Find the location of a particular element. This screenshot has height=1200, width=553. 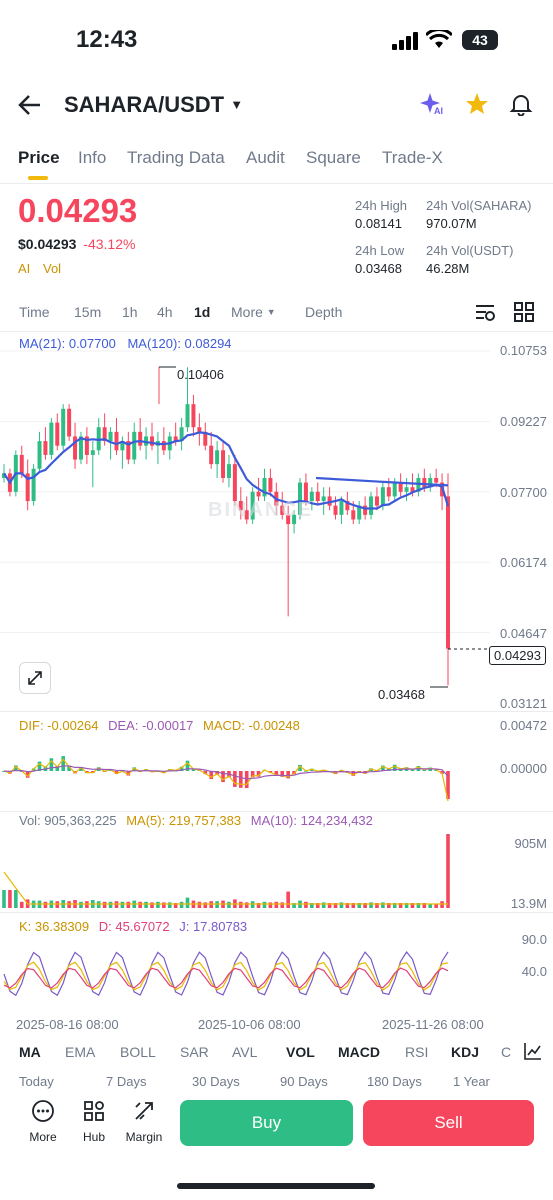

more-button: More is located at coordinates (43, 1121).